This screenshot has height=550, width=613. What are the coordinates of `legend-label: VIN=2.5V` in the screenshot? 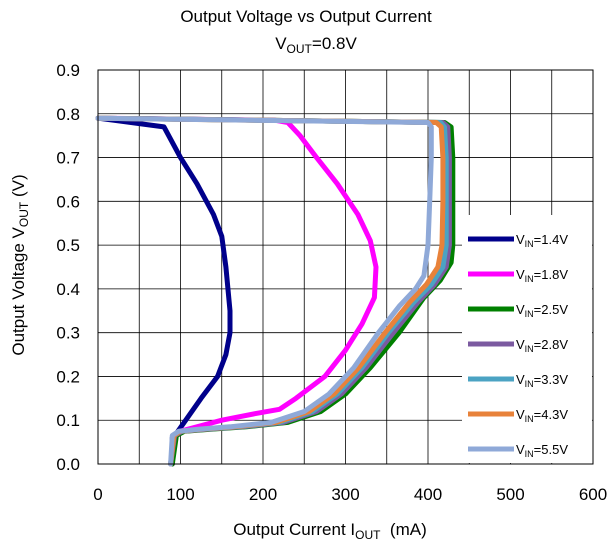 It's located at (542, 310).